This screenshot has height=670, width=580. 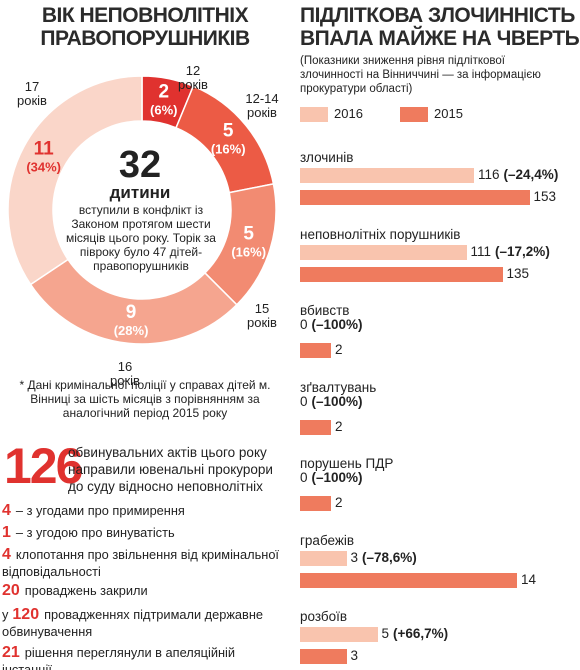 What do you see at coordinates (448, 113) in the screenshot?
I see `legend-label: 2015` at bounding box center [448, 113].